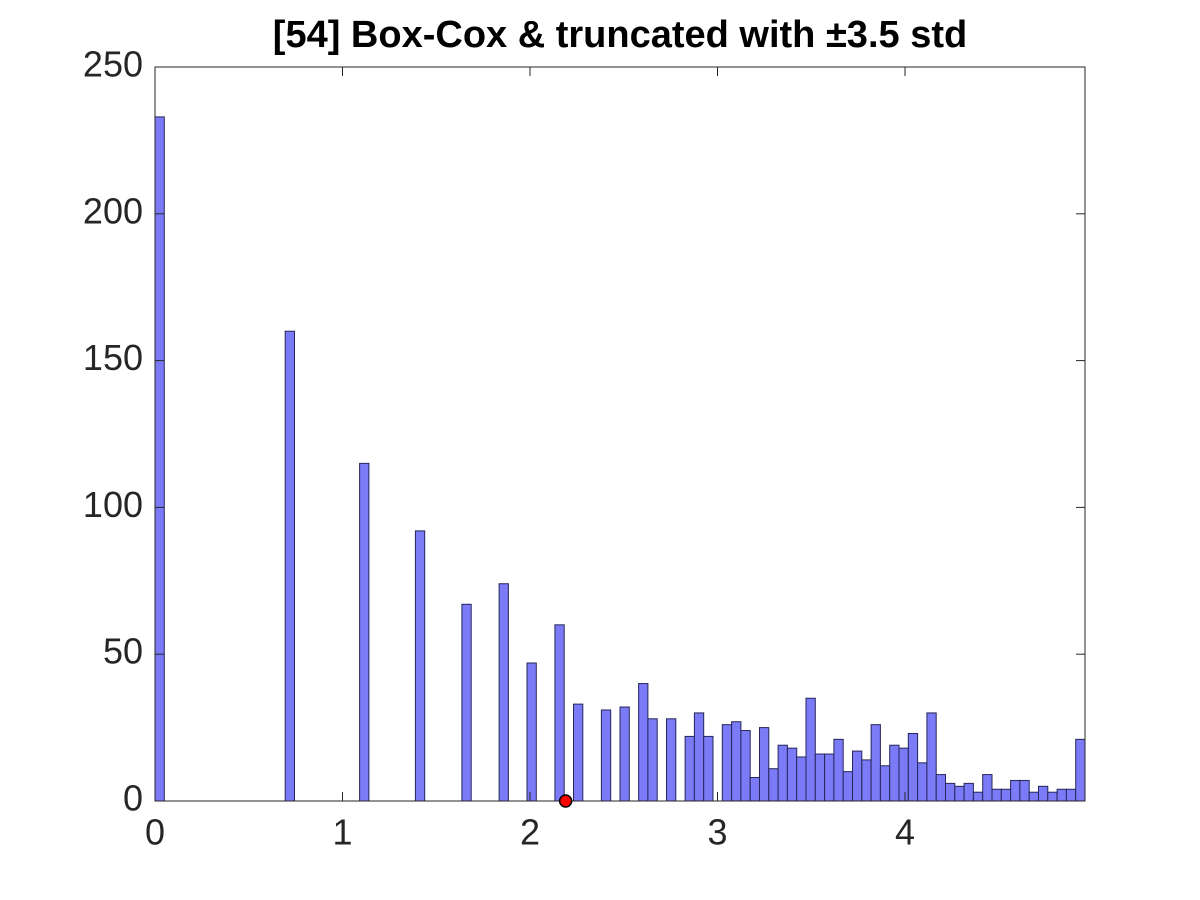  Describe the element at coordinates (113, 357) in the screenshot. I see `y-tick-label: 150` at that location.